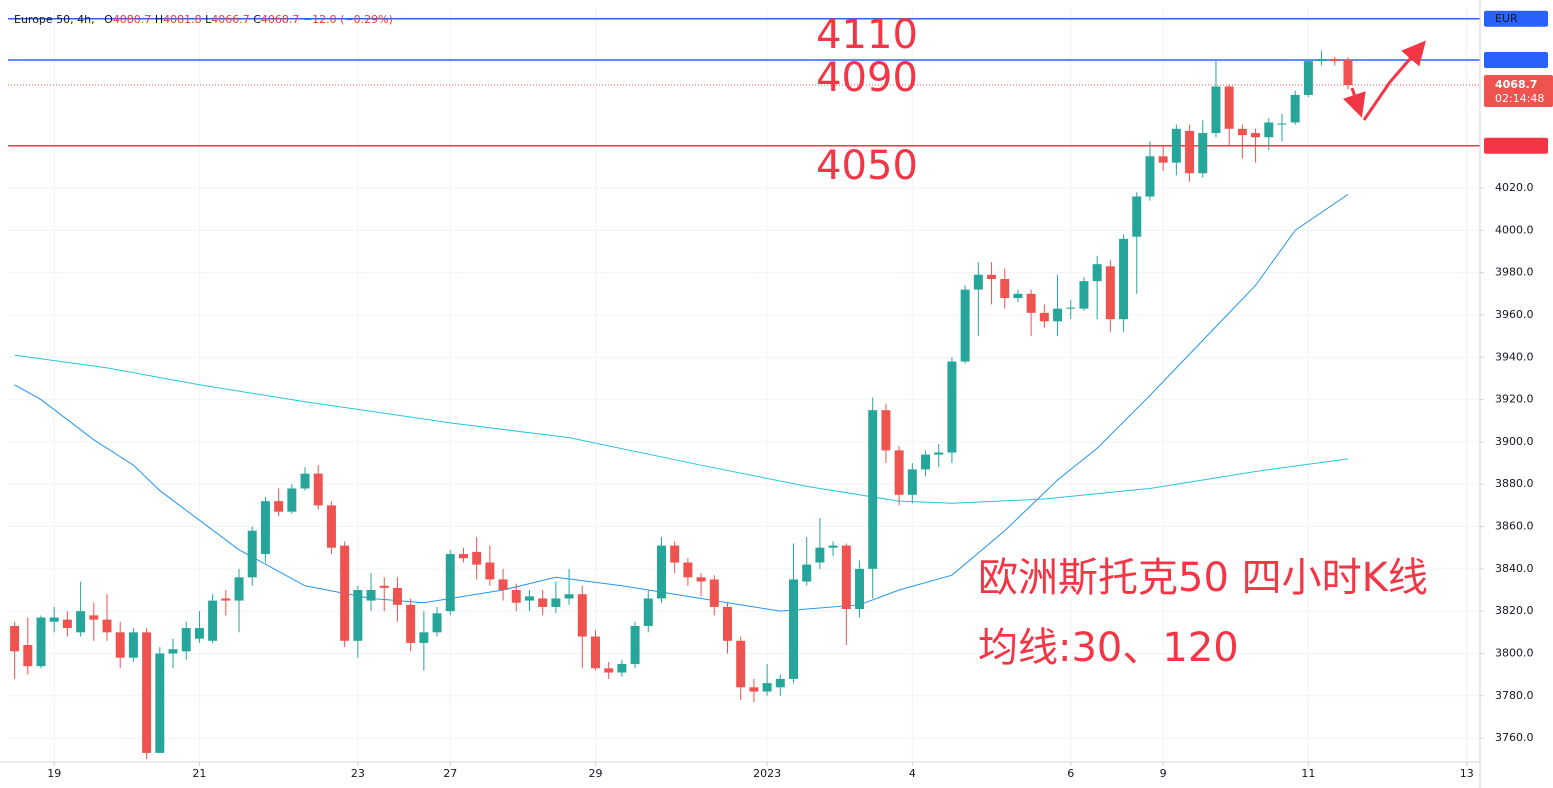  I want to click on change: −12.0 (−0.29%), so click(347, 19).